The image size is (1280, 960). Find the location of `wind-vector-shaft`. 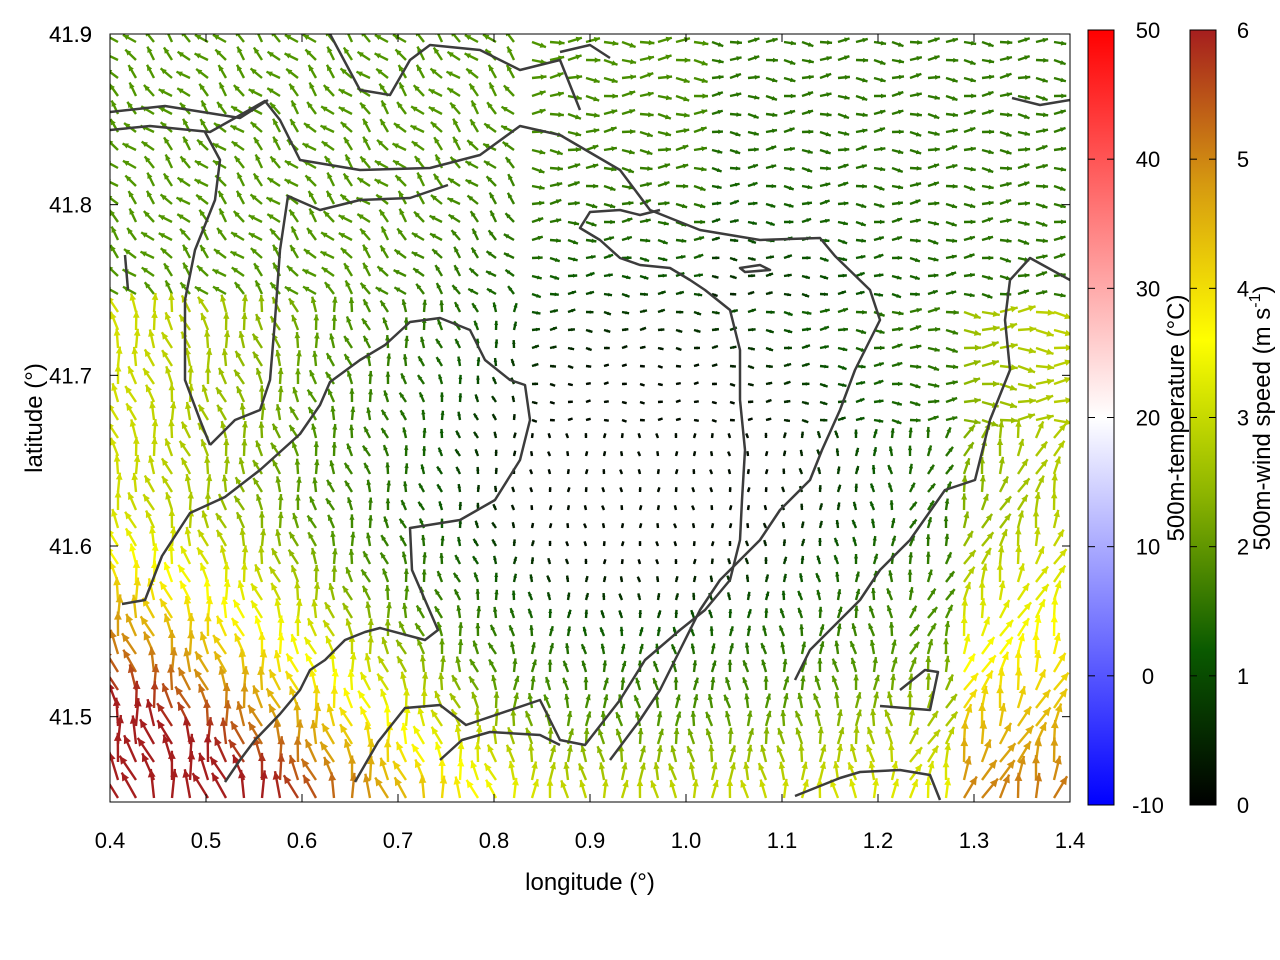

wind-vector-shaft is located at coordinates (114, 292).